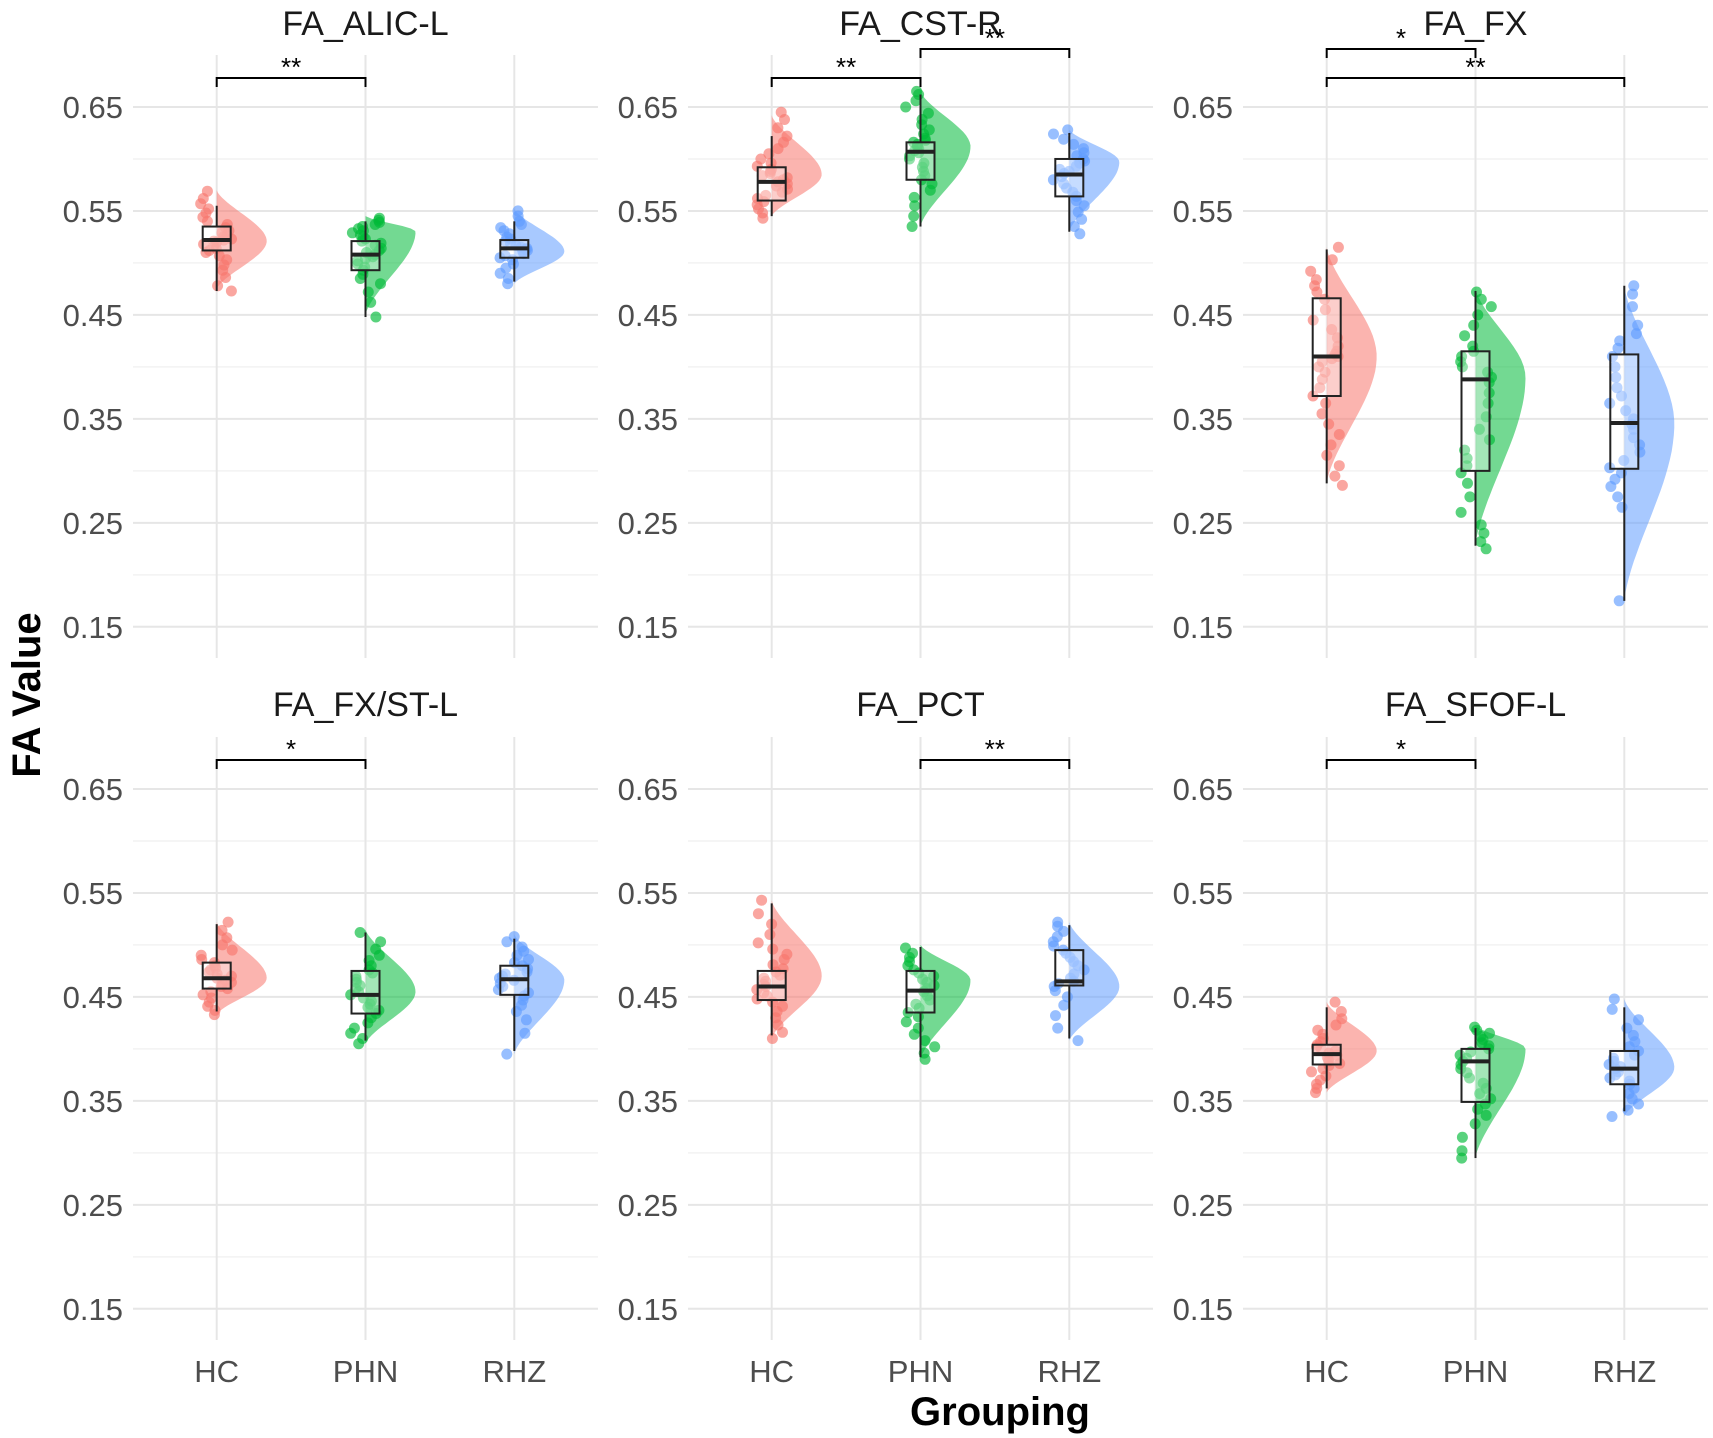 Image resolution: width=1713 pixels, height=1438 pixels. I want to click on panel-title: FA_SFOF-L, so click(1475, 705).